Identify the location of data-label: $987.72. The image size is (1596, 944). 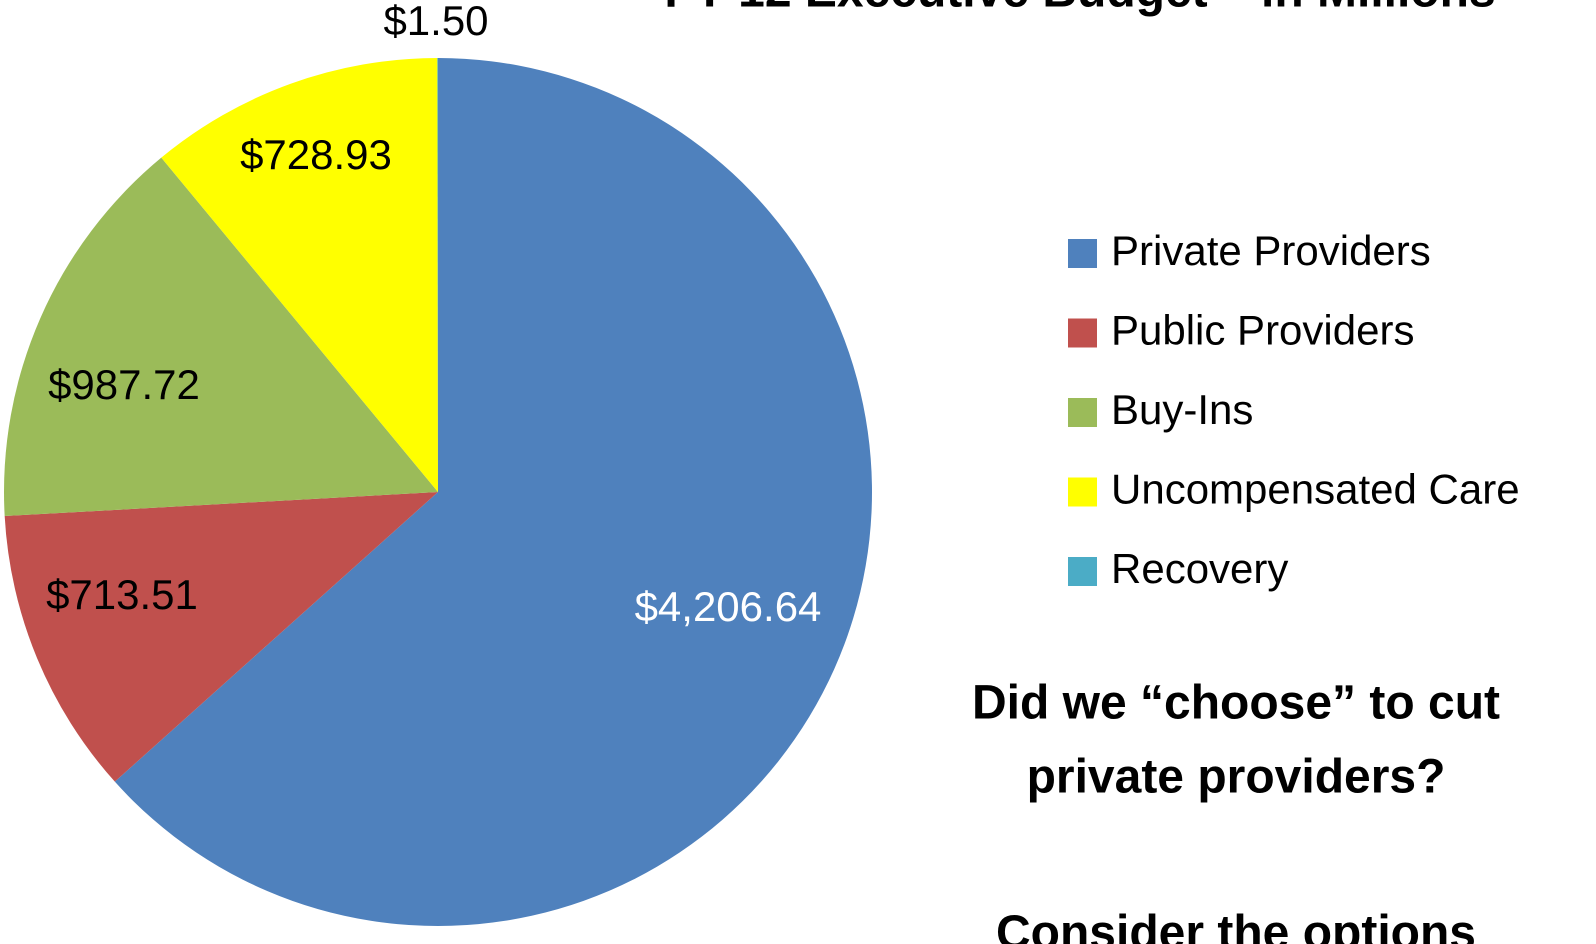
(124, 384).